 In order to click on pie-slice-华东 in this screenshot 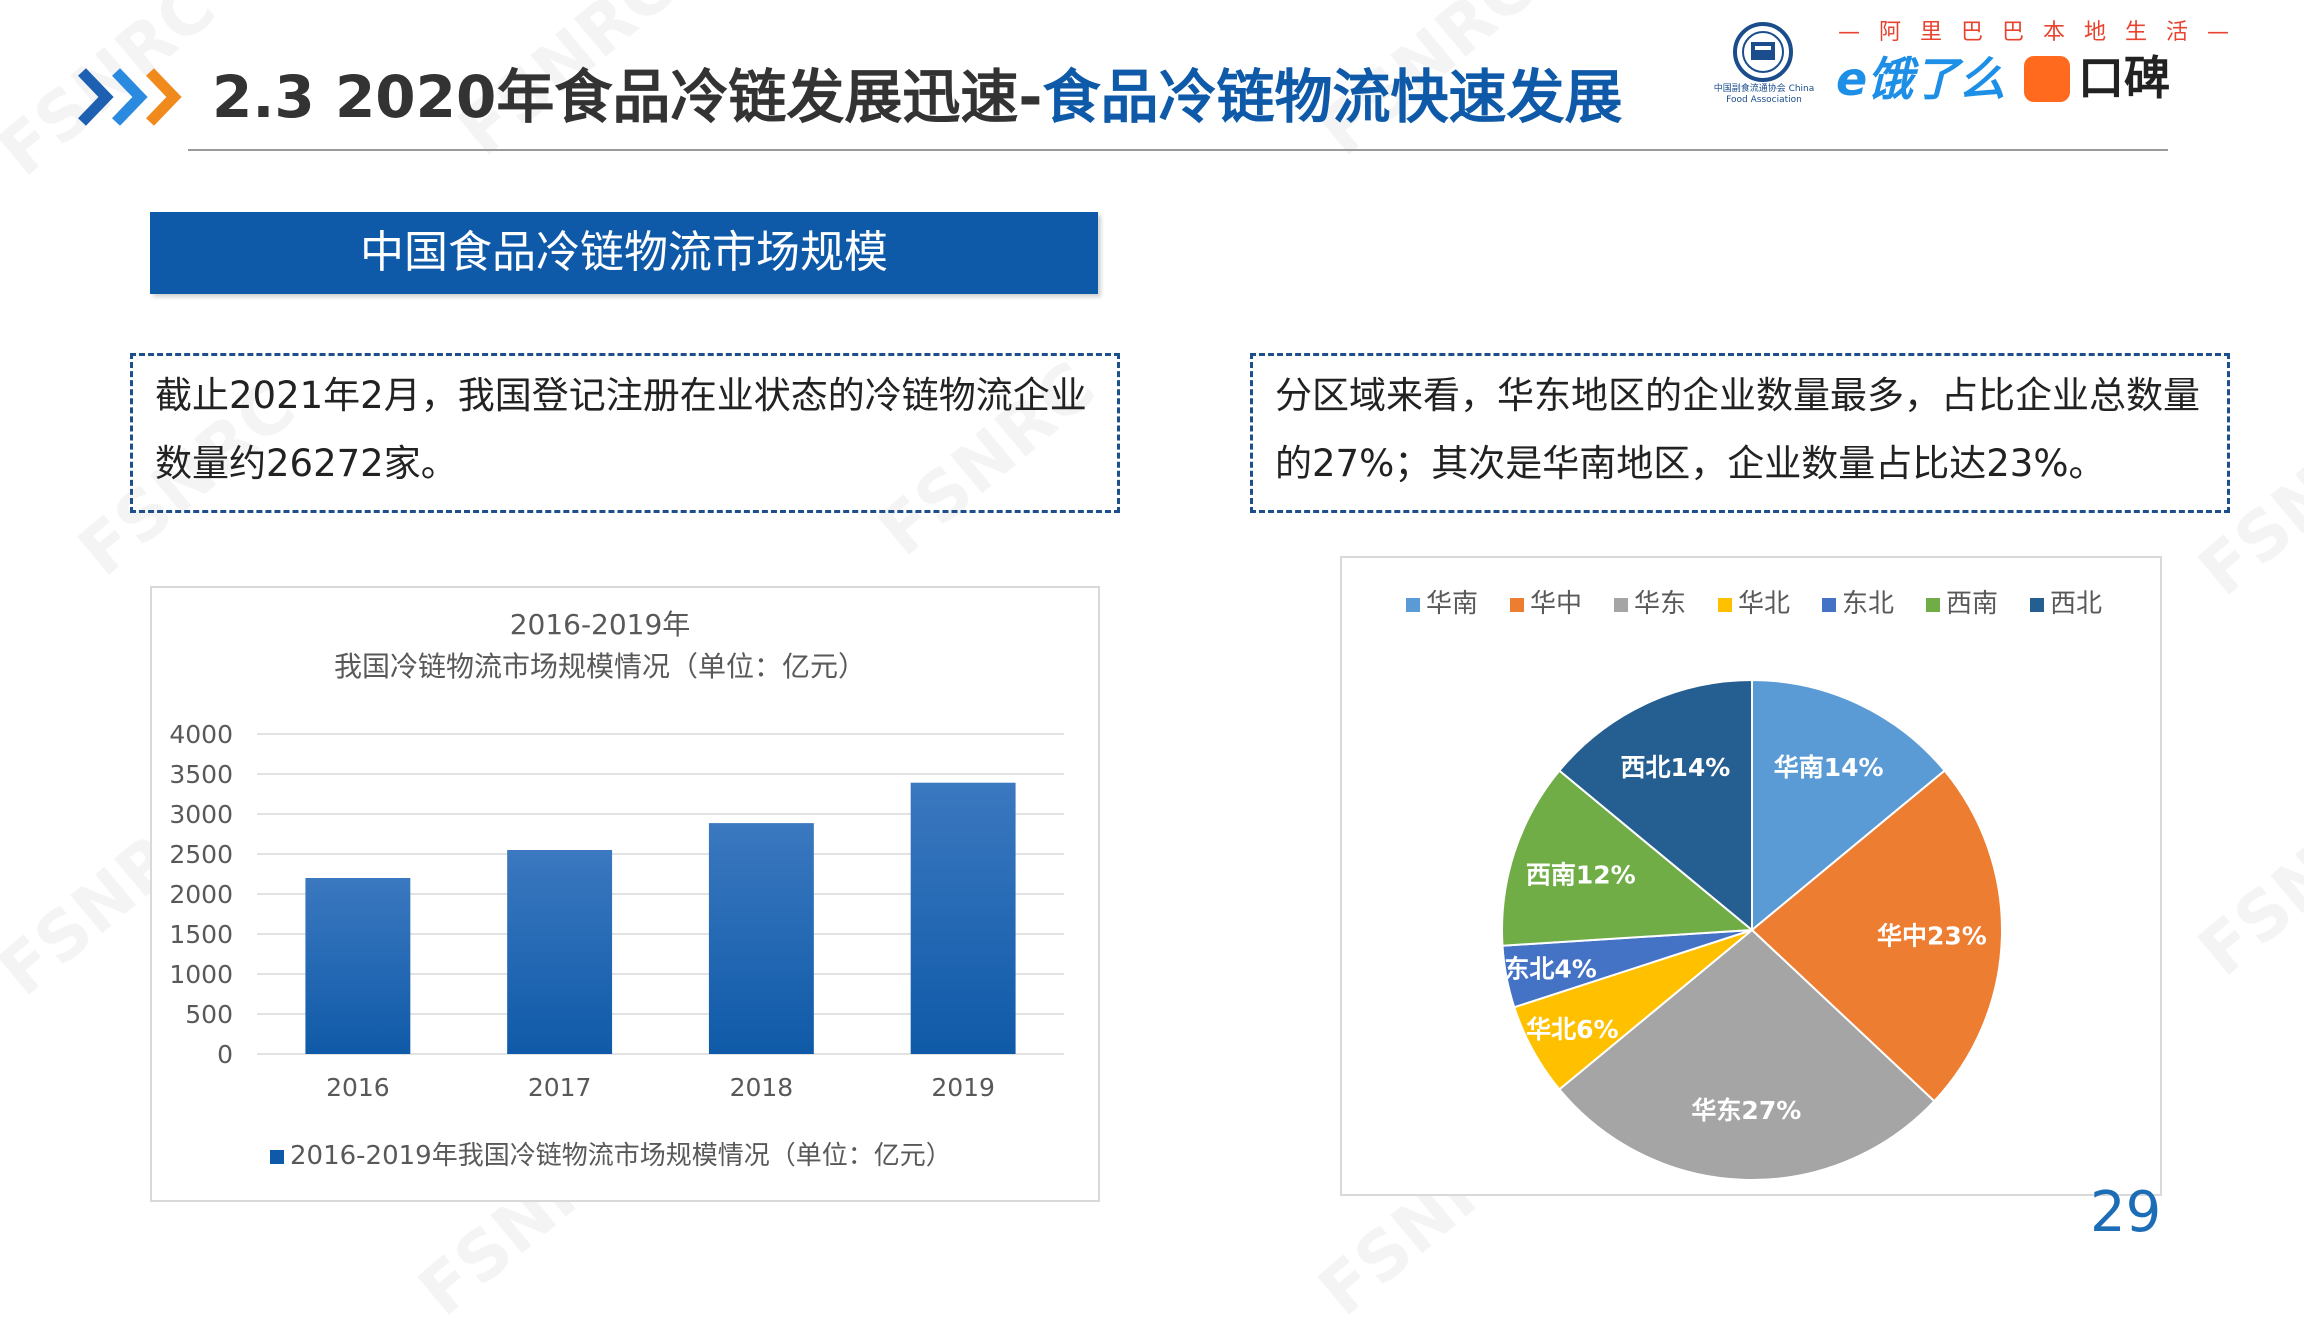, I will do `click(1746, 1054)`.